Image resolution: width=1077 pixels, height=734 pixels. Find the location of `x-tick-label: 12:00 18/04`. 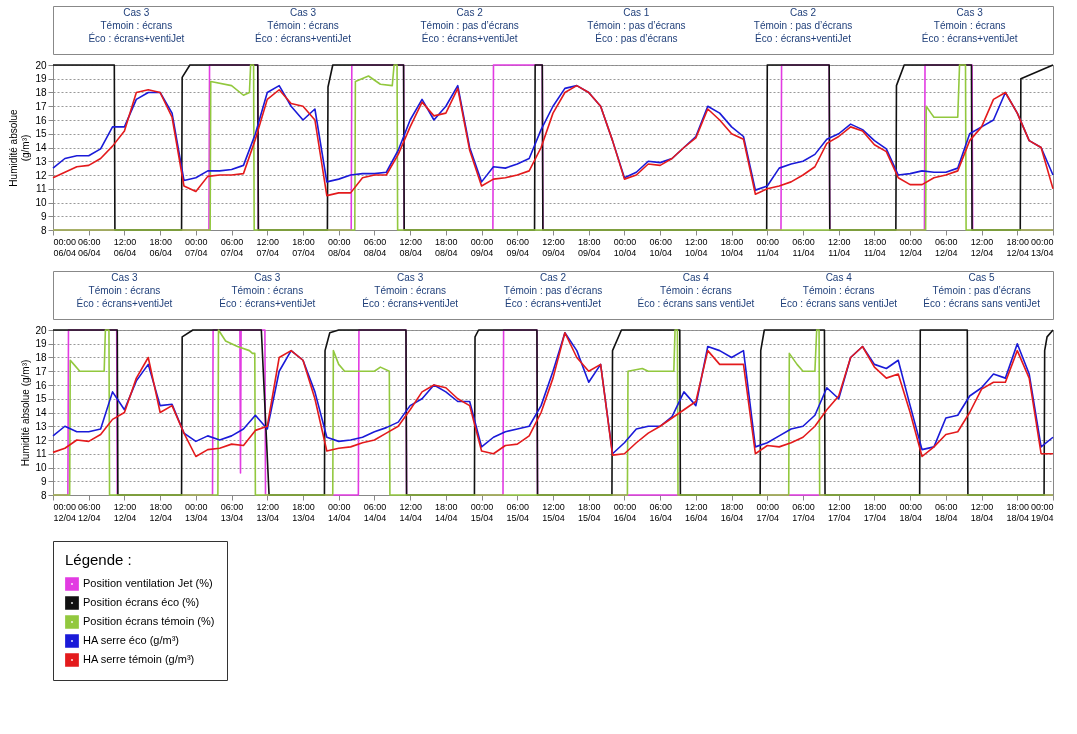

x-tick-label: 12:00 18/04 is located at coordinates (982, 512).